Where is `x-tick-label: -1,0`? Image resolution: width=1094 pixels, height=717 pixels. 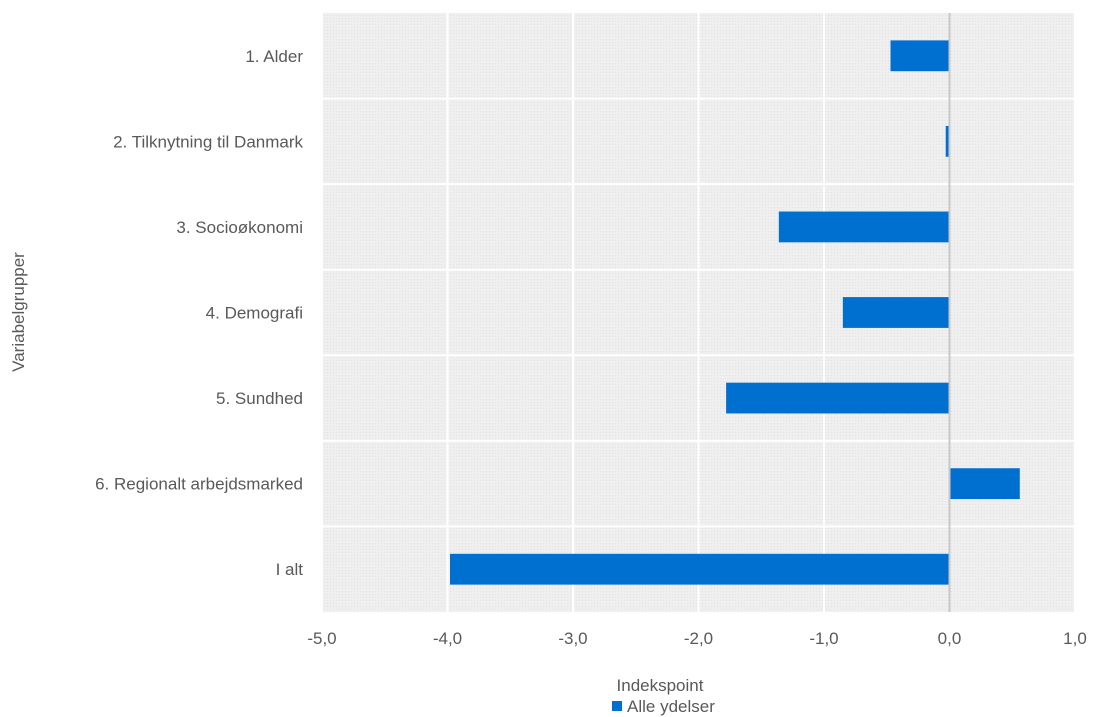
x-tick-label: -1,0 is located at coordinates (823, 638).